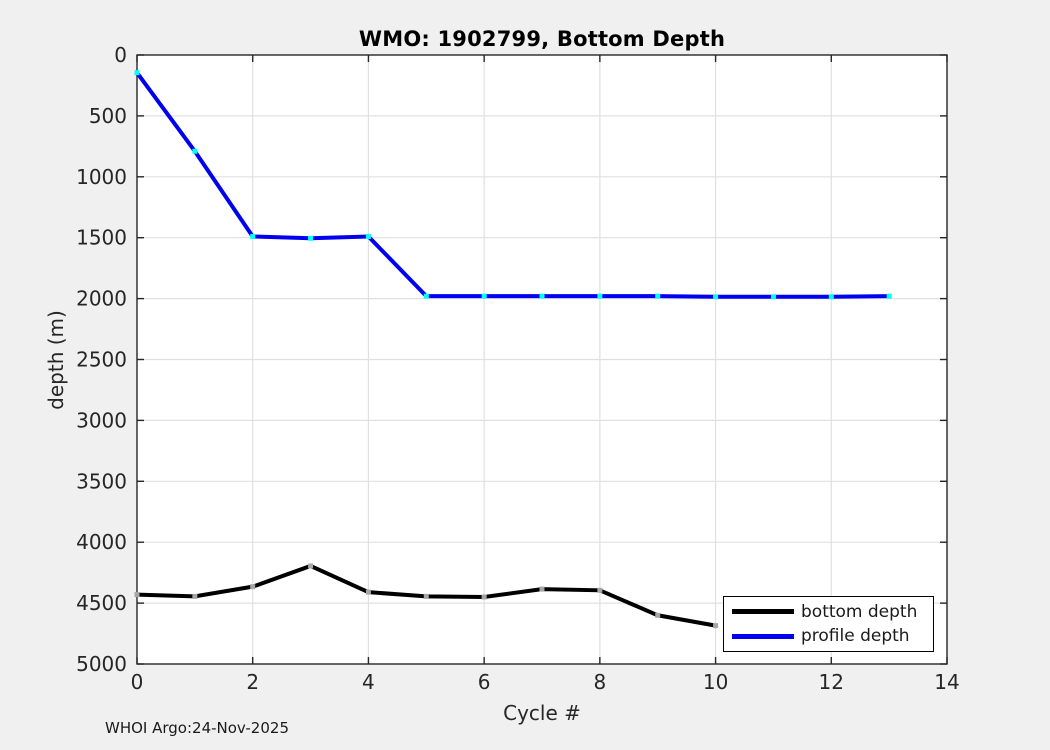 Image resolution: width=1050 pixels, height=750 pixels. I want to click on x-tick-label: 0, so click(137, 682).